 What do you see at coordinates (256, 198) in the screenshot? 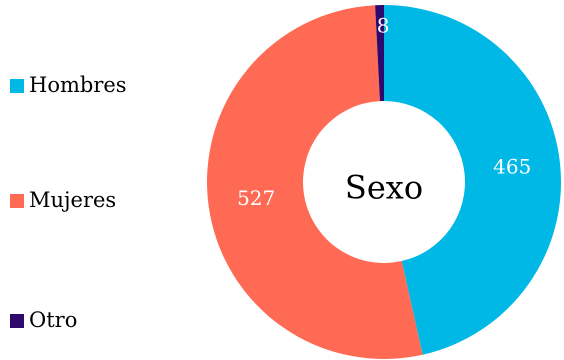
I see `data-label-mujeres: 527` at bounding box center [256, 198].